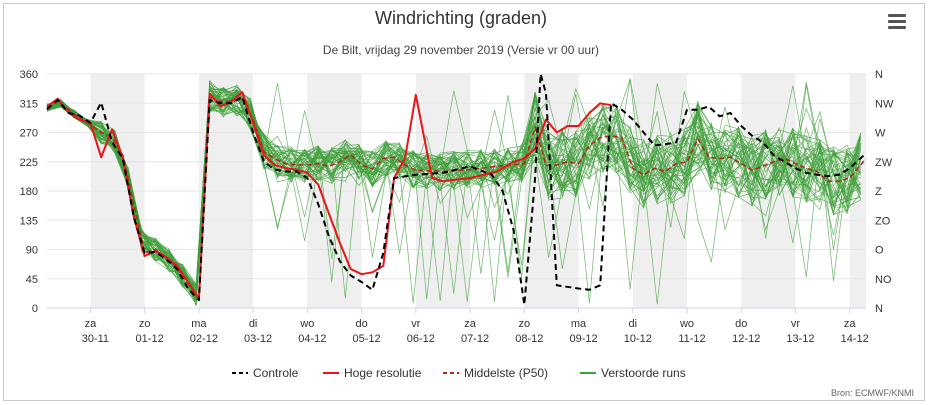  Describe the element at coordinates (529, 339) in the screenshot. I see `x-tick-date-8: 08-12` at that location.